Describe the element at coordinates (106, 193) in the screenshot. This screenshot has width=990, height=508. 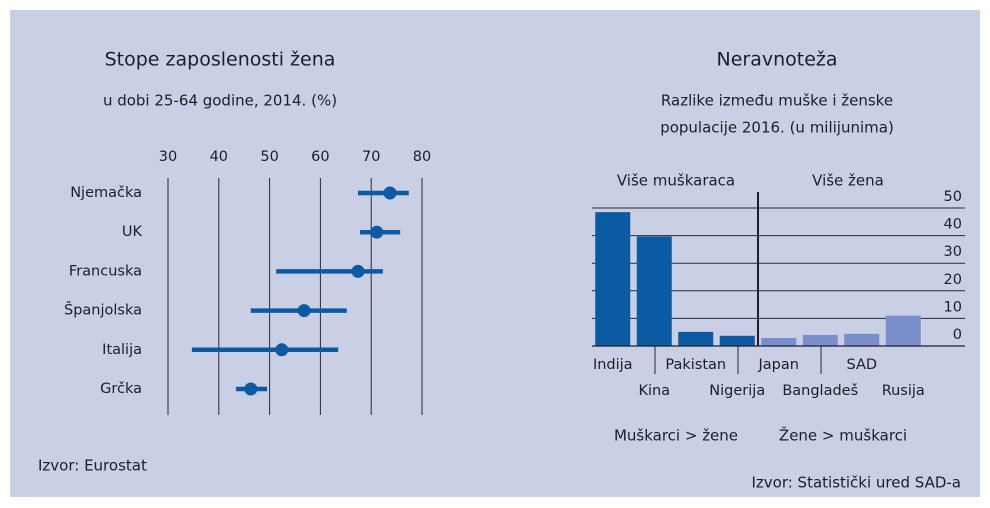
I see `y-tick-label: Njemačka` at that location.